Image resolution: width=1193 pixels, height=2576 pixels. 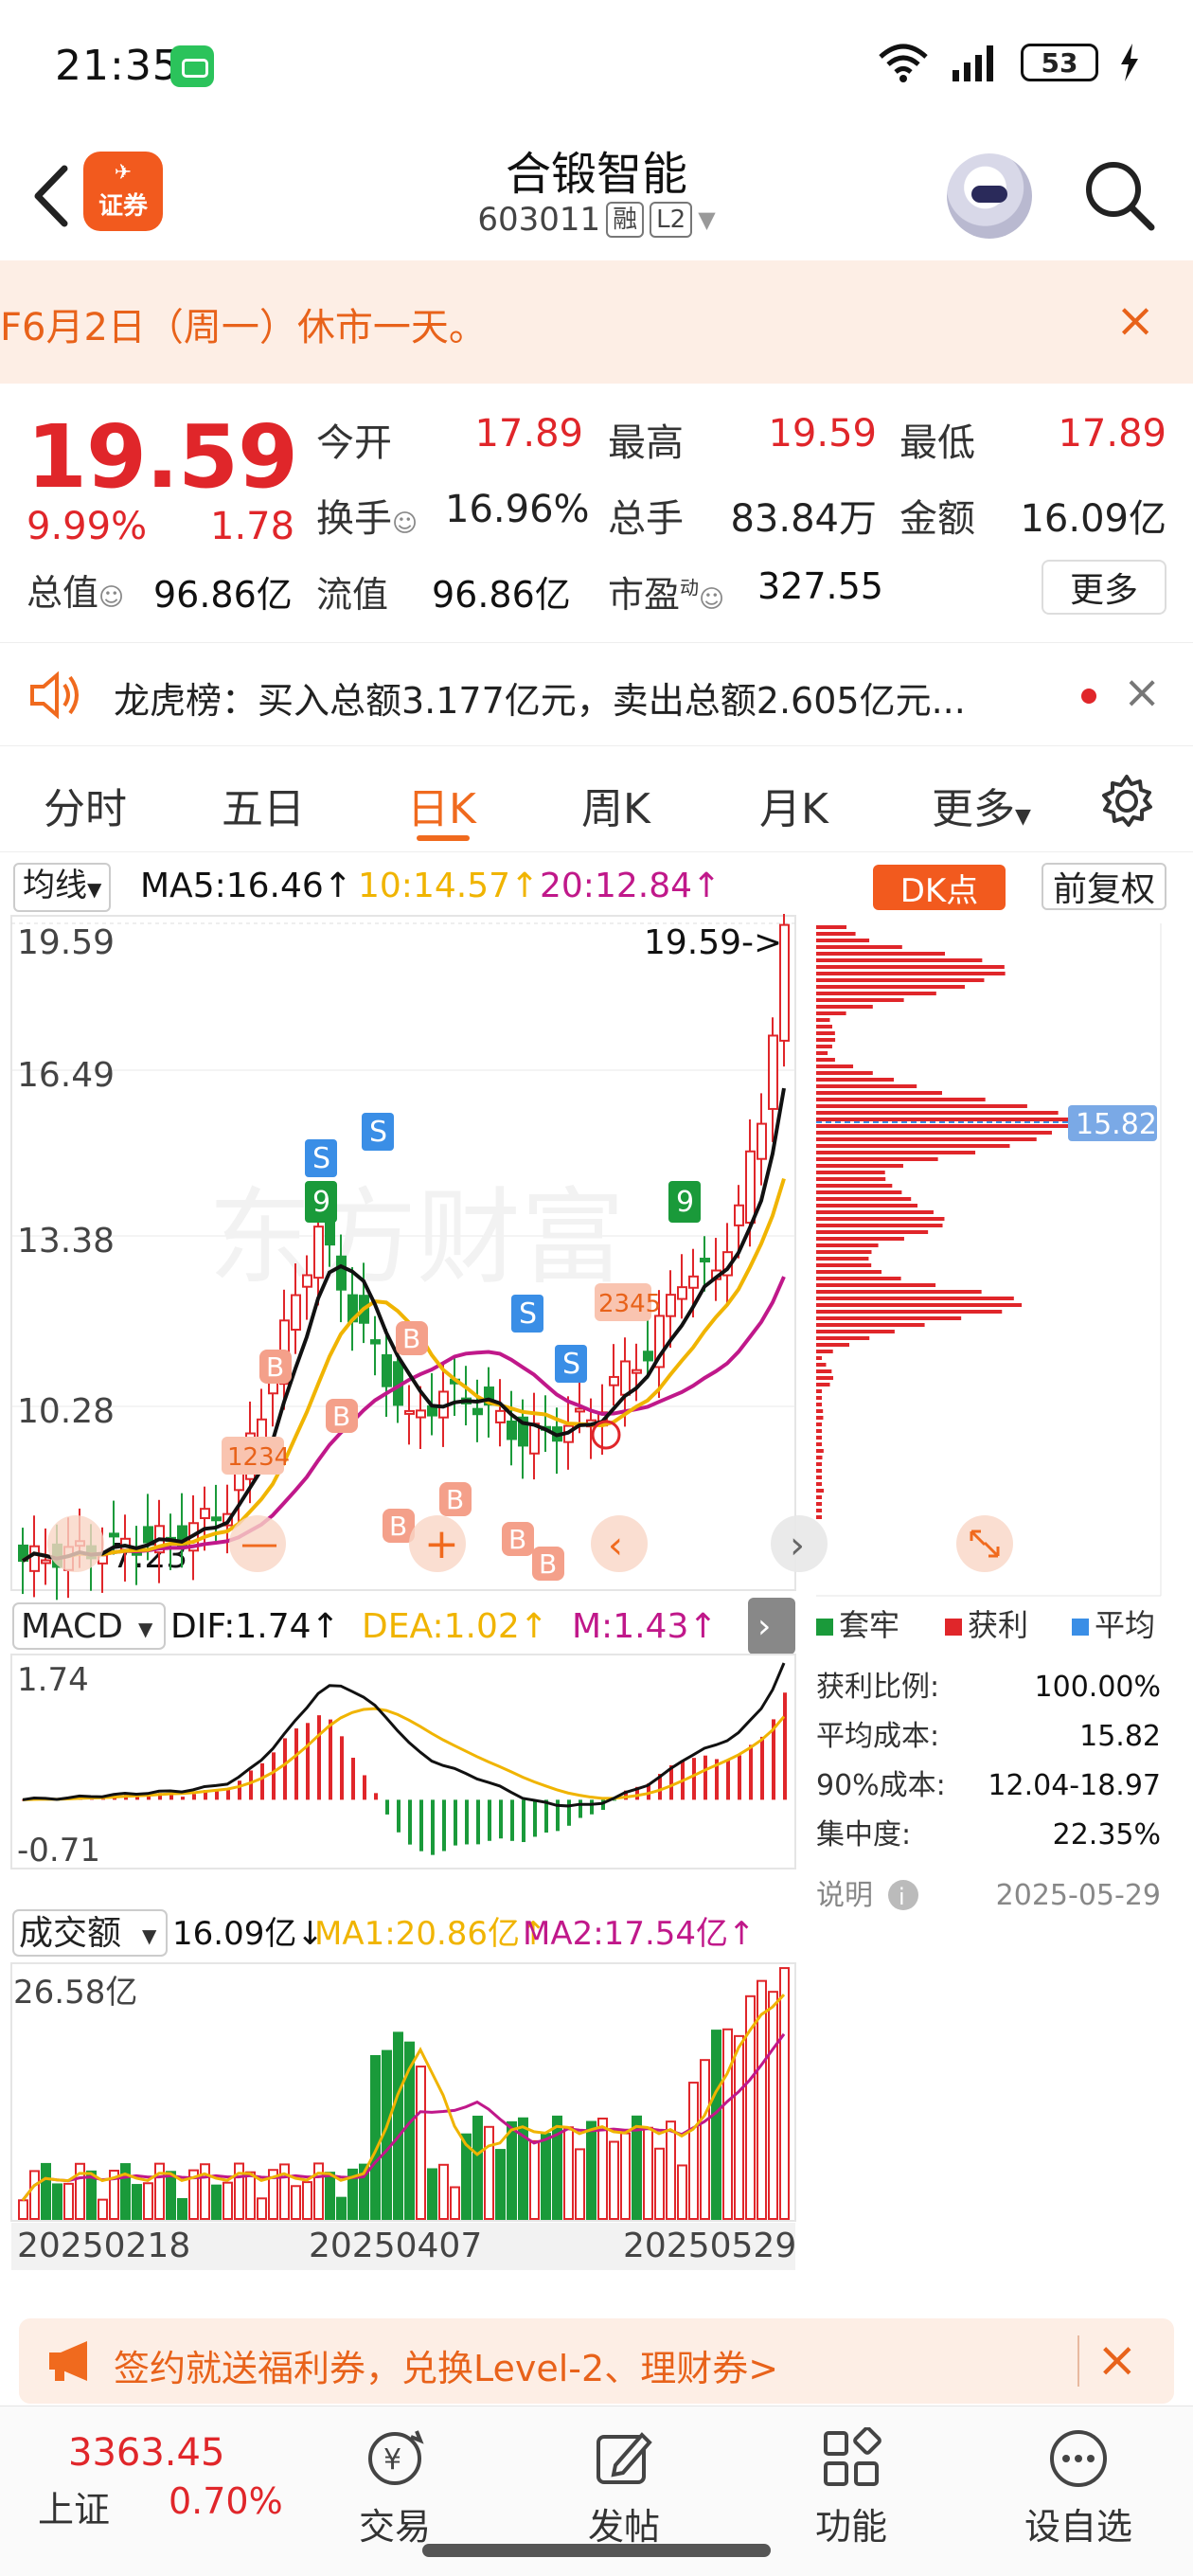 What do you see at coordinates (851, 2458) in the screenshot?
I see `functions-grid-icon` at bounding box center [851, 2458].